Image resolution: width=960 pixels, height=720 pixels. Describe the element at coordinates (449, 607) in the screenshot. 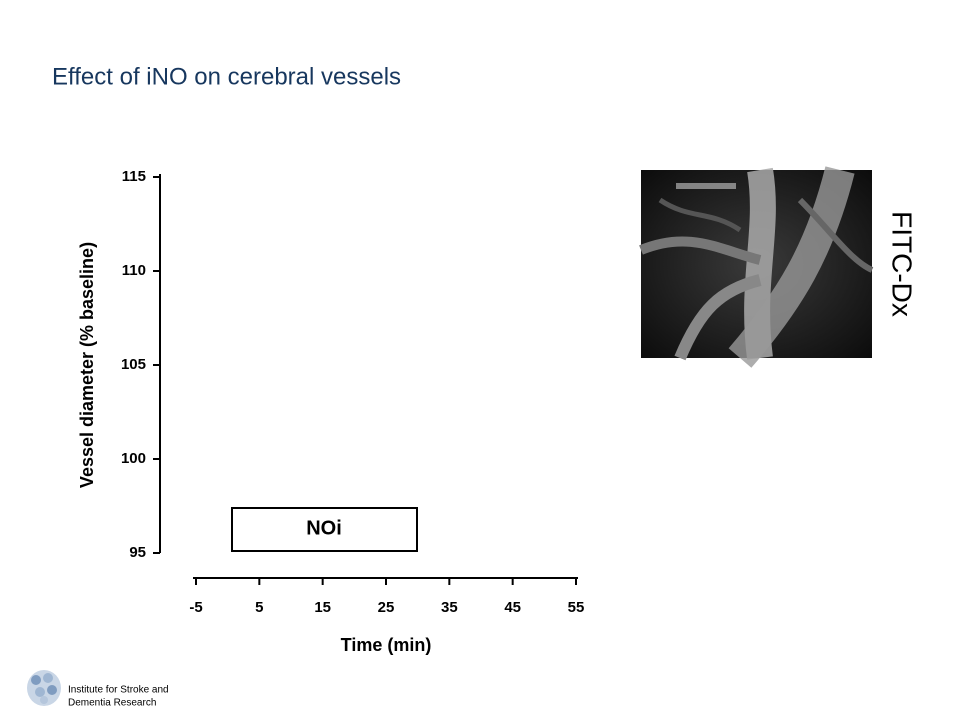

I see `x-tick-label: 35` at that location.